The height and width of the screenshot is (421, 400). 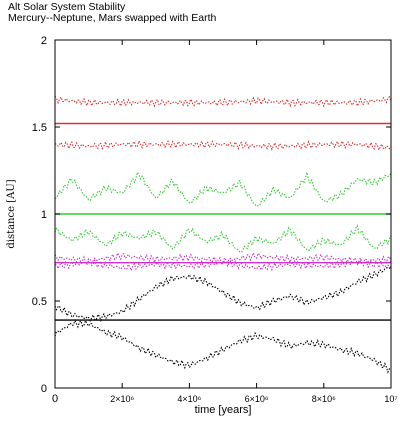 I want to click on x-axis-label: time [years], so click(x=223, y=410).